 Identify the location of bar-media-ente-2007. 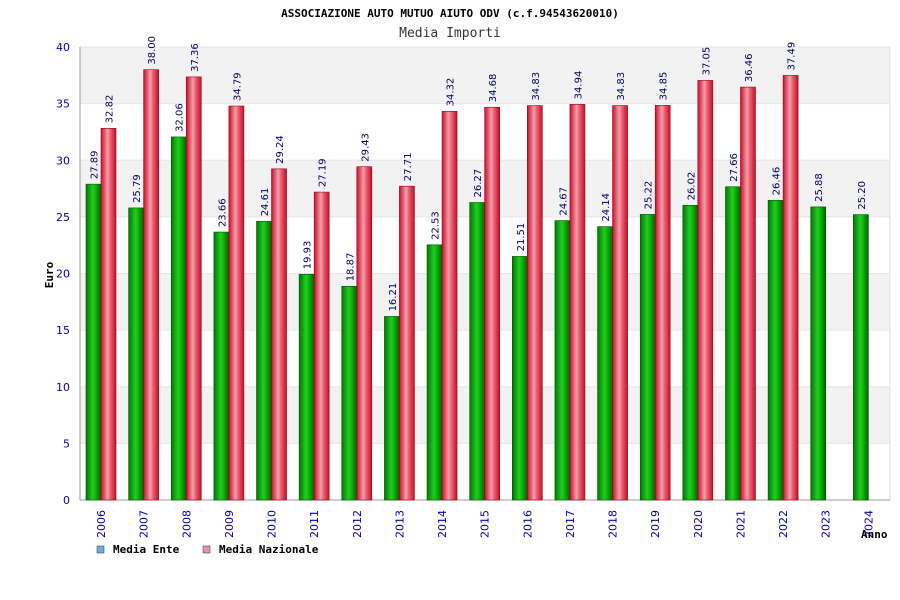
(136, 354).